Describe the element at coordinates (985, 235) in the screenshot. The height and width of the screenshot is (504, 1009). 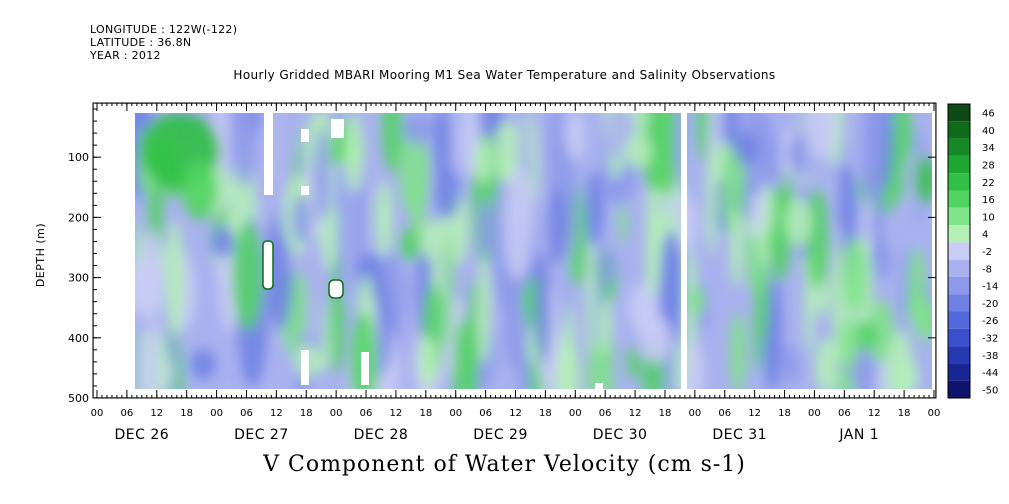
I see `colorbar-label: 4` at that location.